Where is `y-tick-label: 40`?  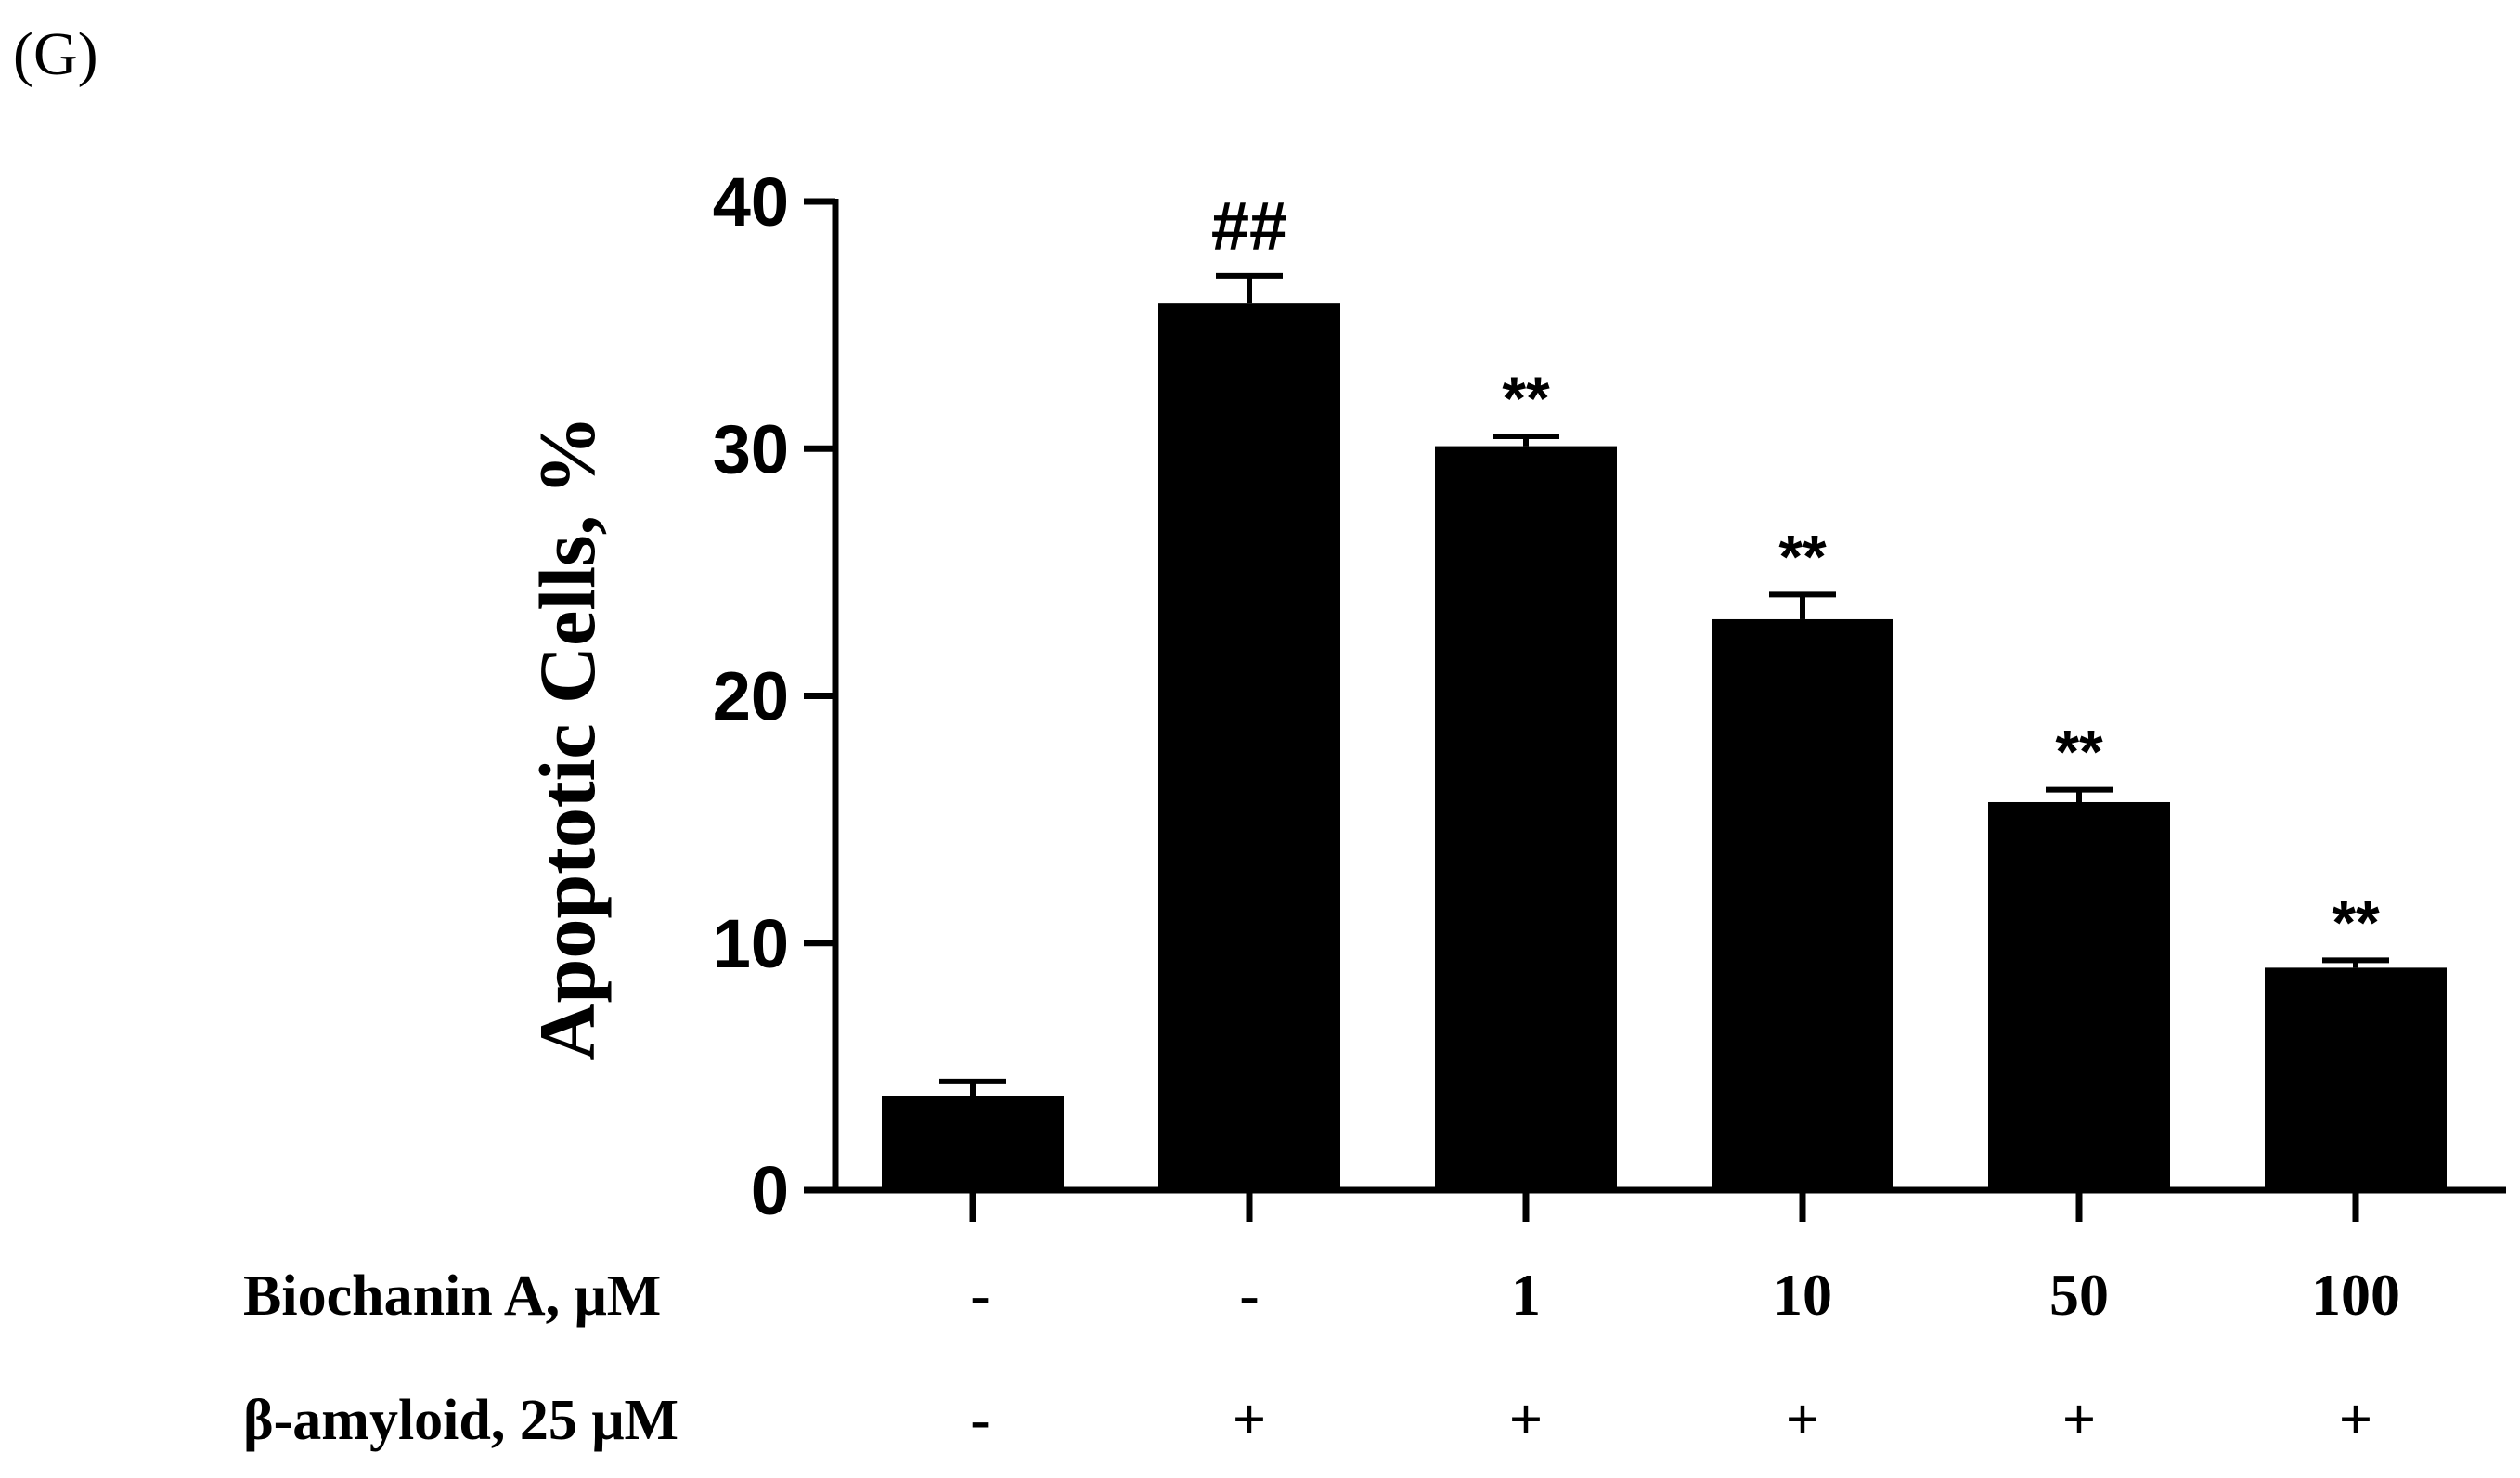
y-tick-label: 40 is located at coordinates (751, 202).